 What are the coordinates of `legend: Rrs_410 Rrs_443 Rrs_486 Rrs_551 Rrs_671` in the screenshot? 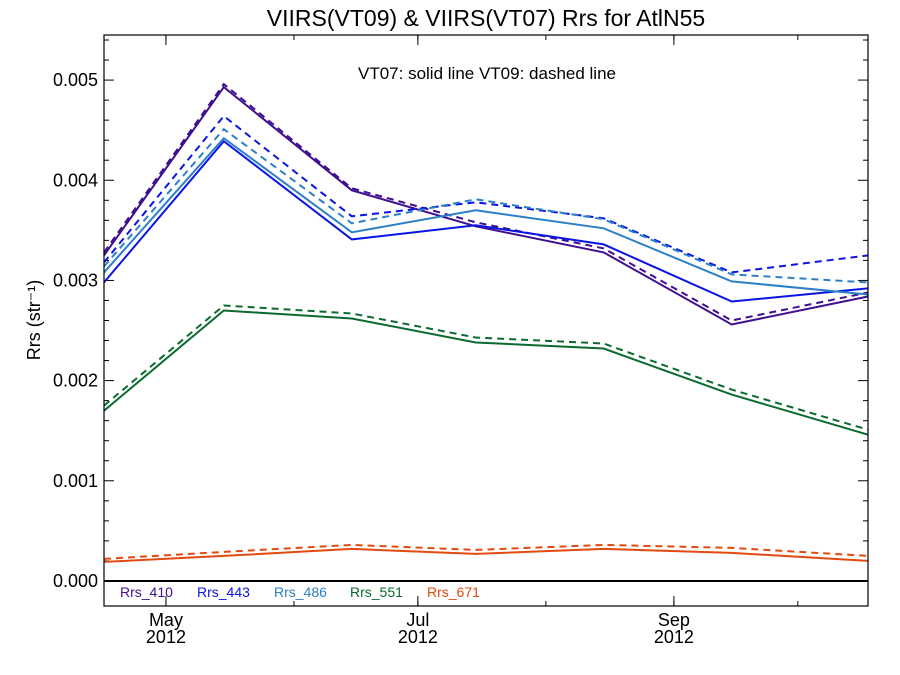 It's located at (300, 592).